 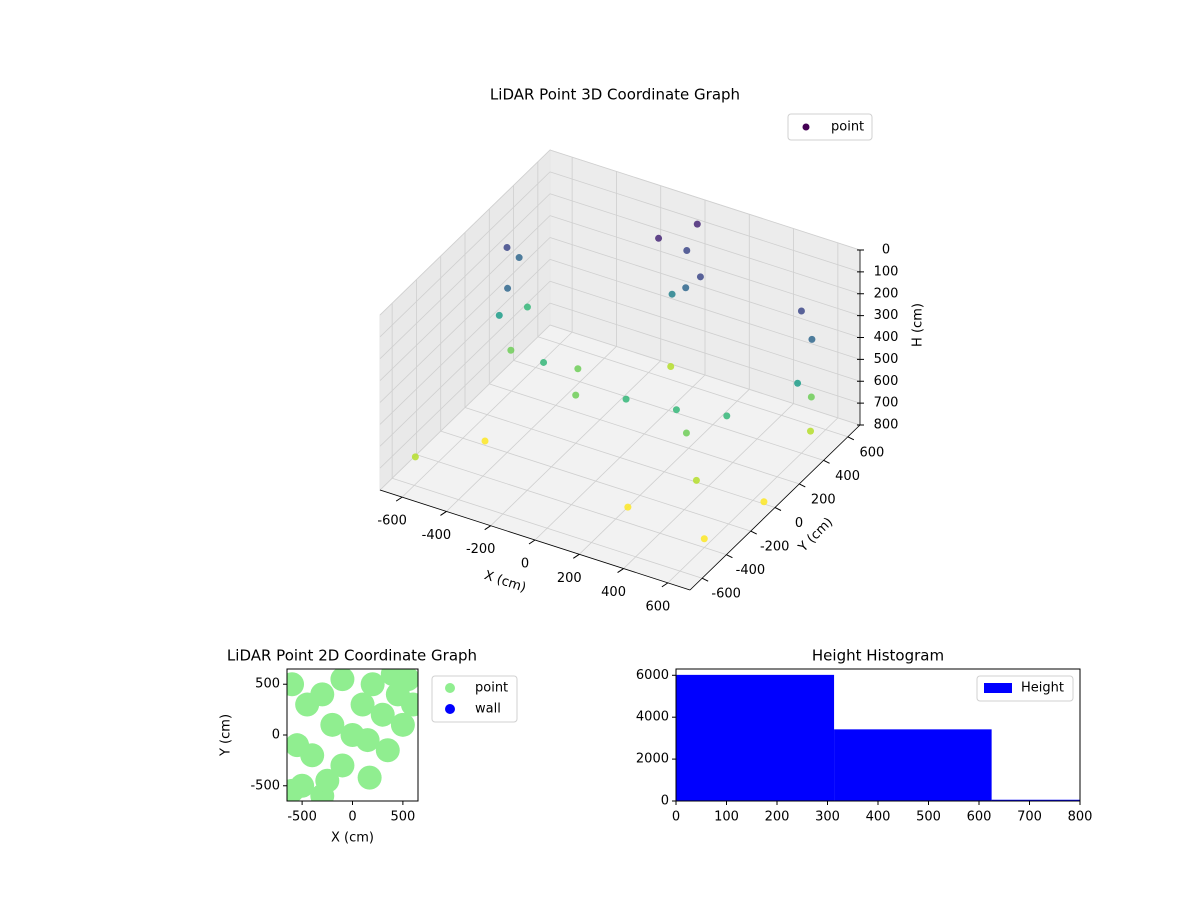 I want to click on y-tick-label: 2000, so click(x=652, y=759).